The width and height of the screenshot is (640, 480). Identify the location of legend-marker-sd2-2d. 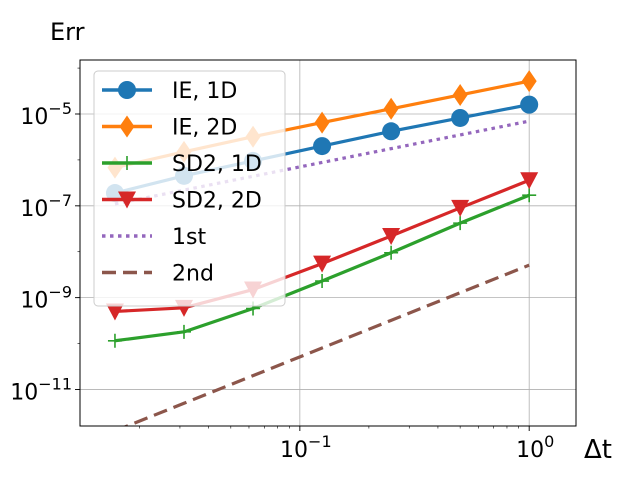
(127, 200).